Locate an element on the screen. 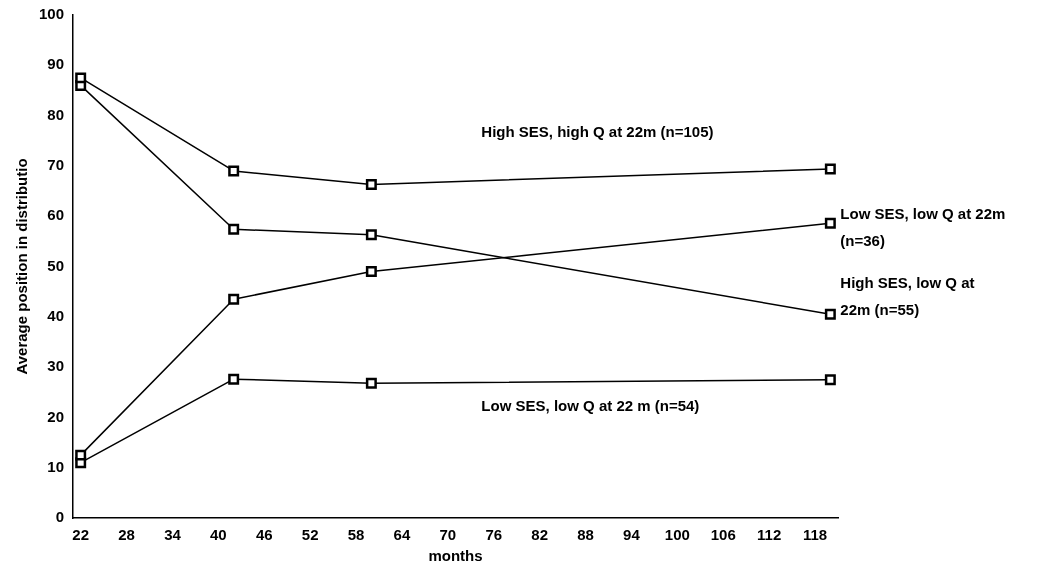 This screenshot has height=571, width=1053. x-tick-label: 82 is located at coordinates (539, 535).